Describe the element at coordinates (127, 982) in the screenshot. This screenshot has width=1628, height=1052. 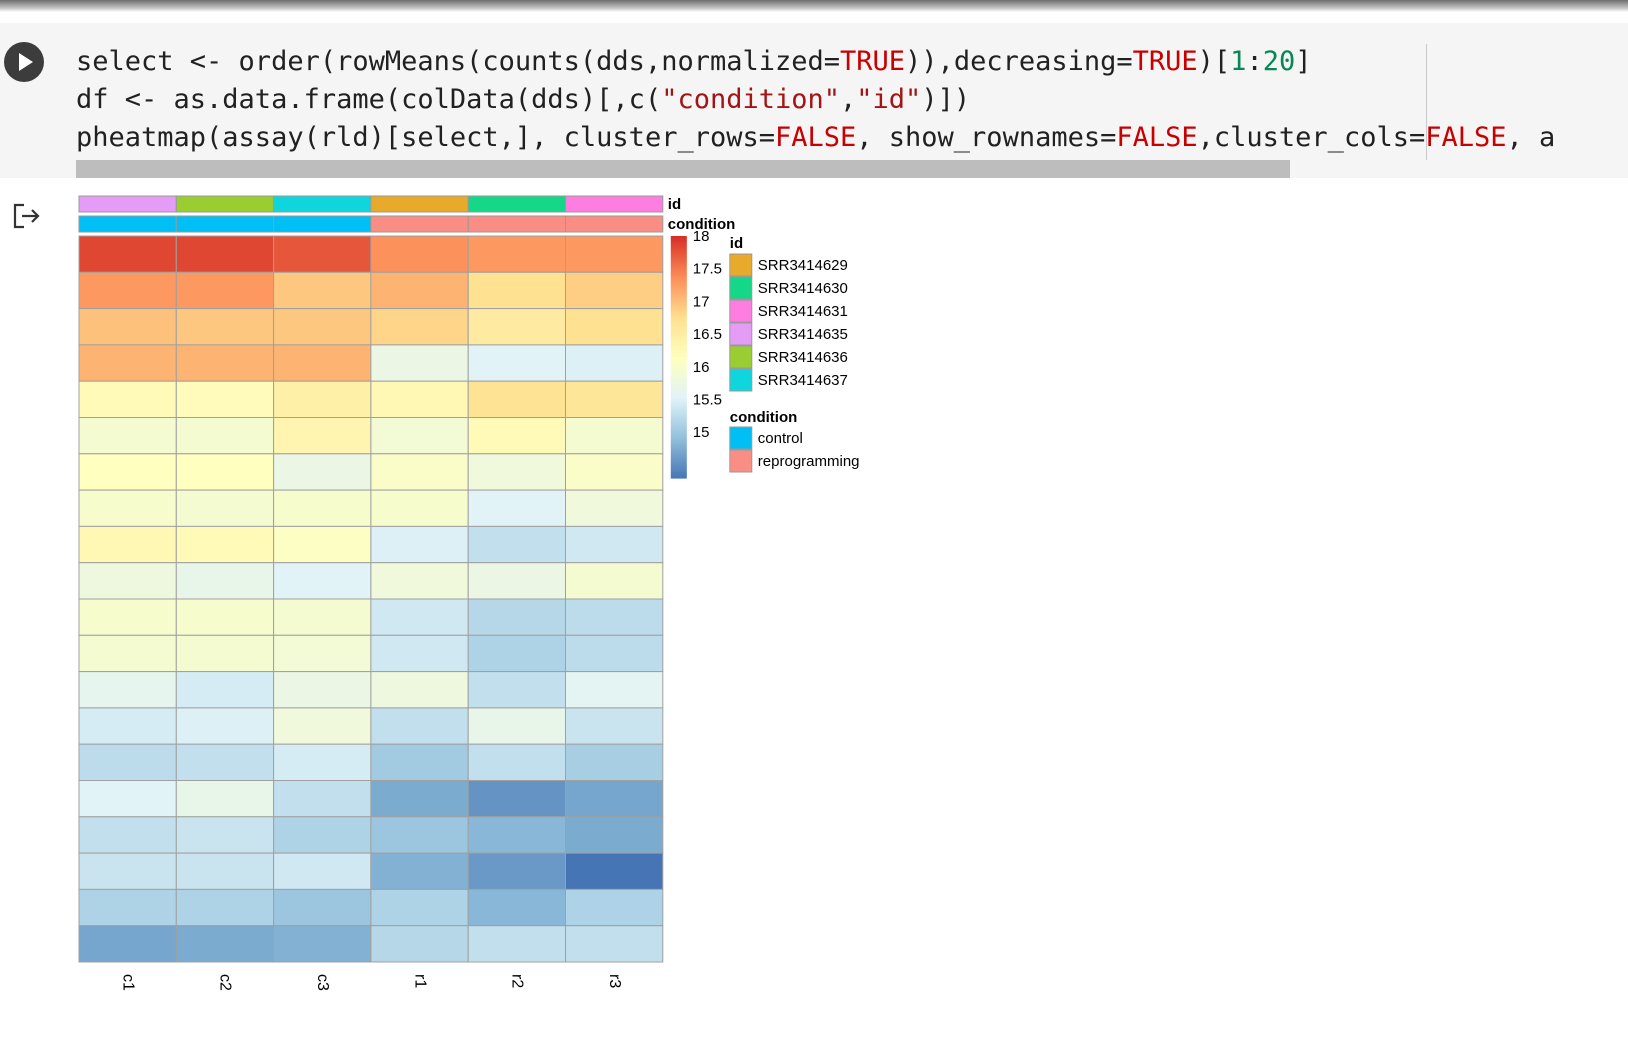
I see `column-label: c1` at that location.